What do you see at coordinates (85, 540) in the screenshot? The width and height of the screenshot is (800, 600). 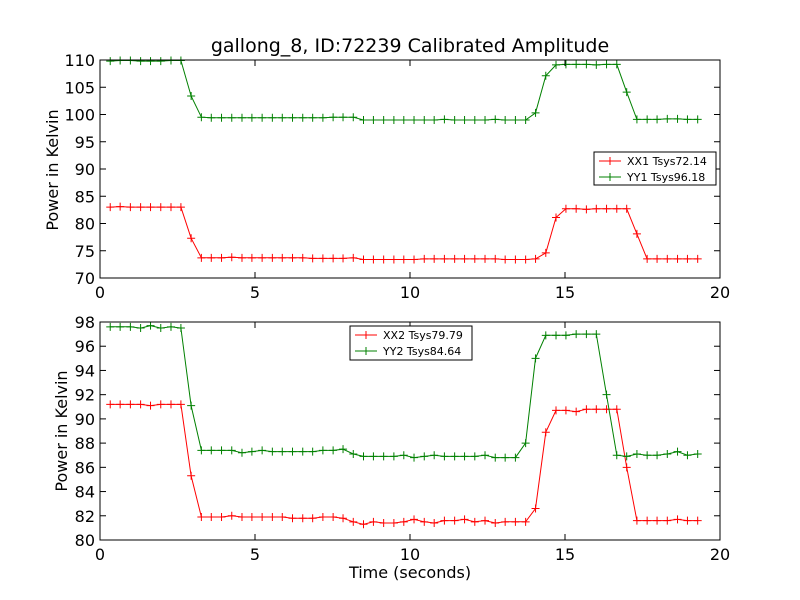 I see `y-tick-label-1-0: 80` at bounding box center [85, 540].